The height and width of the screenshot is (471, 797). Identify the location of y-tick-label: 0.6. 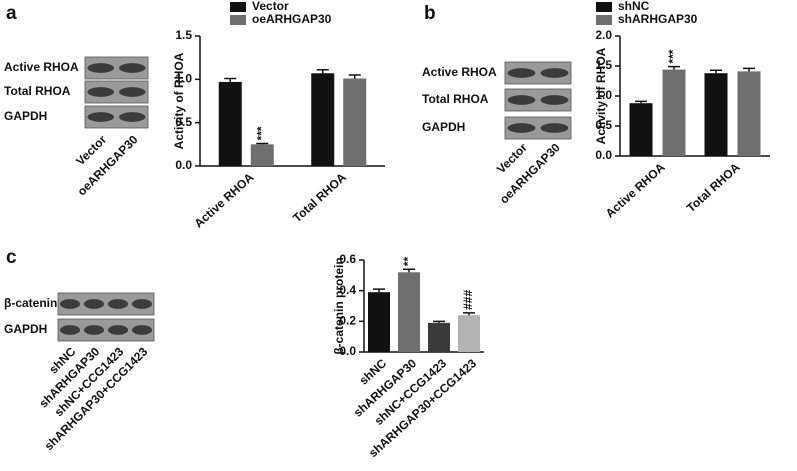
(347, 259).